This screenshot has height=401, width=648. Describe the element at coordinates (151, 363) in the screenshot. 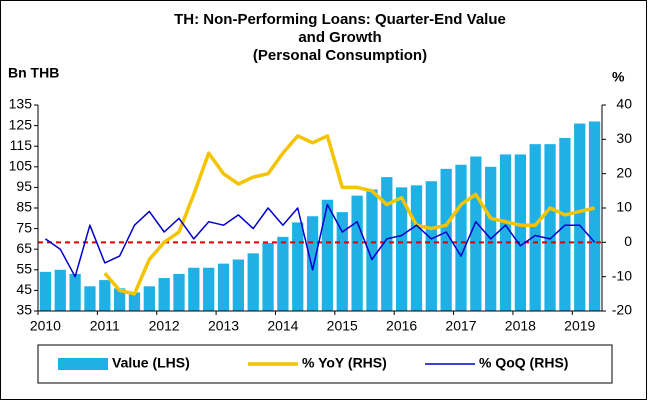

I see `legend-label: Value (LHS)` at that location.